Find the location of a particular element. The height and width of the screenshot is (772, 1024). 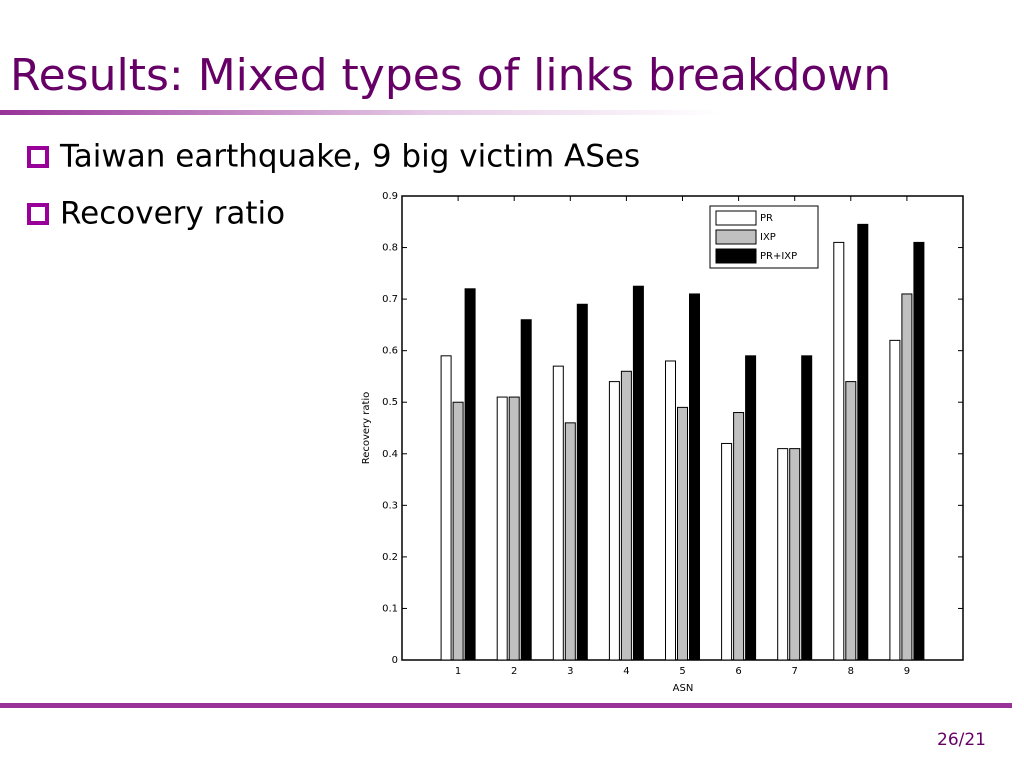

legend-label: PR+IXP is located at coordinates (778, 256).